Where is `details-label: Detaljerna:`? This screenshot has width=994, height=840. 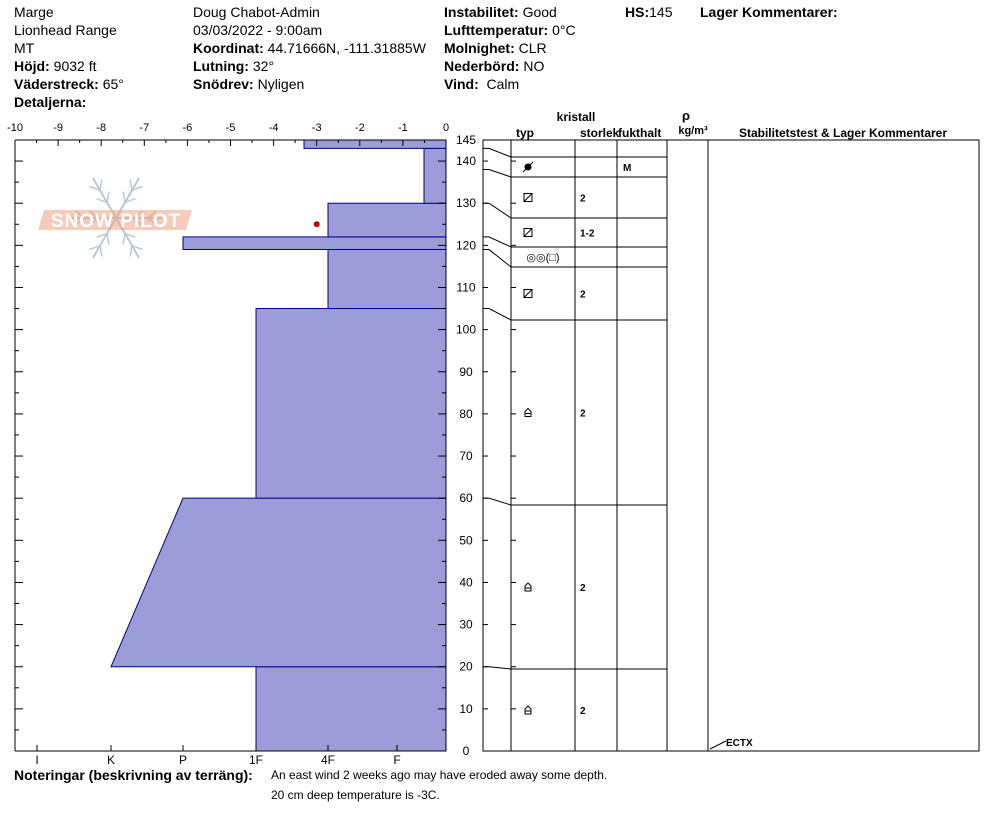 details-label: Detaljerna: is located at coordinates (50, 102).